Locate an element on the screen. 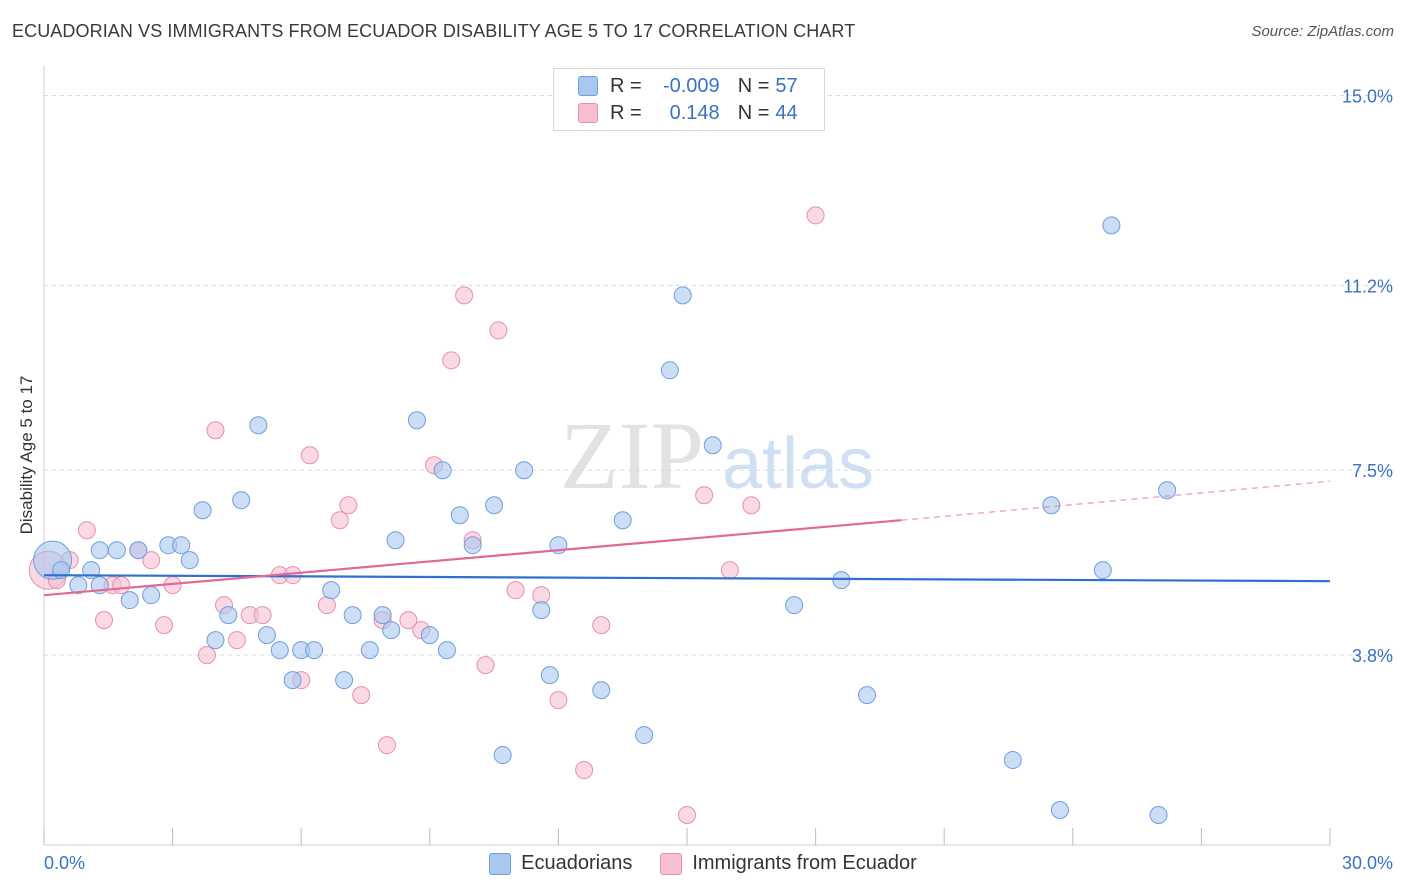 This screenshot has height=892, width=1406. watermark: ZIP atlas is located at coordinates (717, 455).